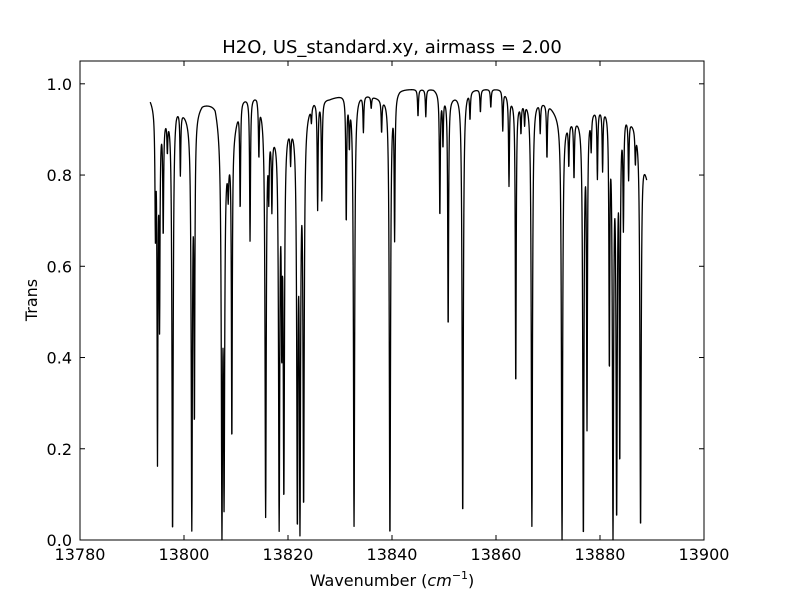 Image resolution: width=800 pixels, height=600 pixels. I want to click on x-tick-label: 13840, so click(392, 554).